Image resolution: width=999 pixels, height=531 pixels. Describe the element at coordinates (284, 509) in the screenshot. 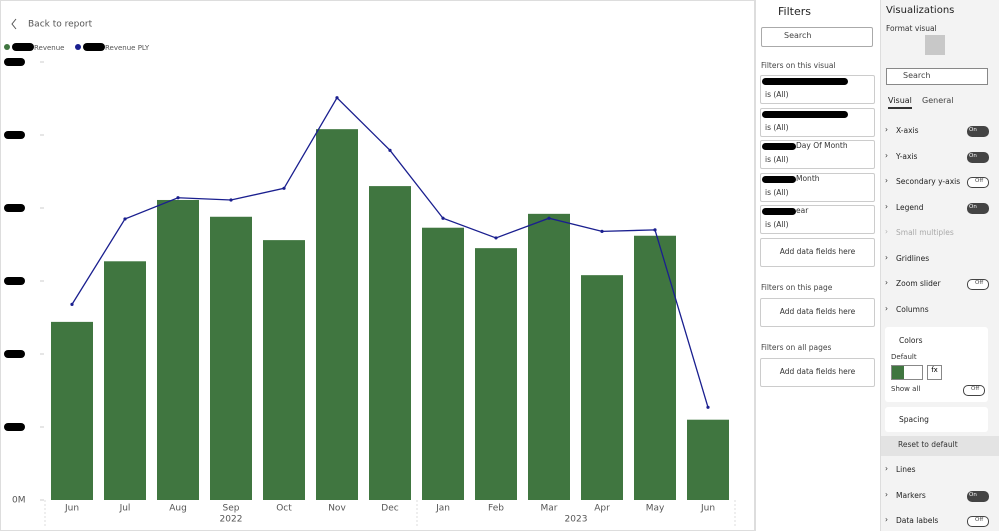

I see `x-tick-label: Oct` at that location.